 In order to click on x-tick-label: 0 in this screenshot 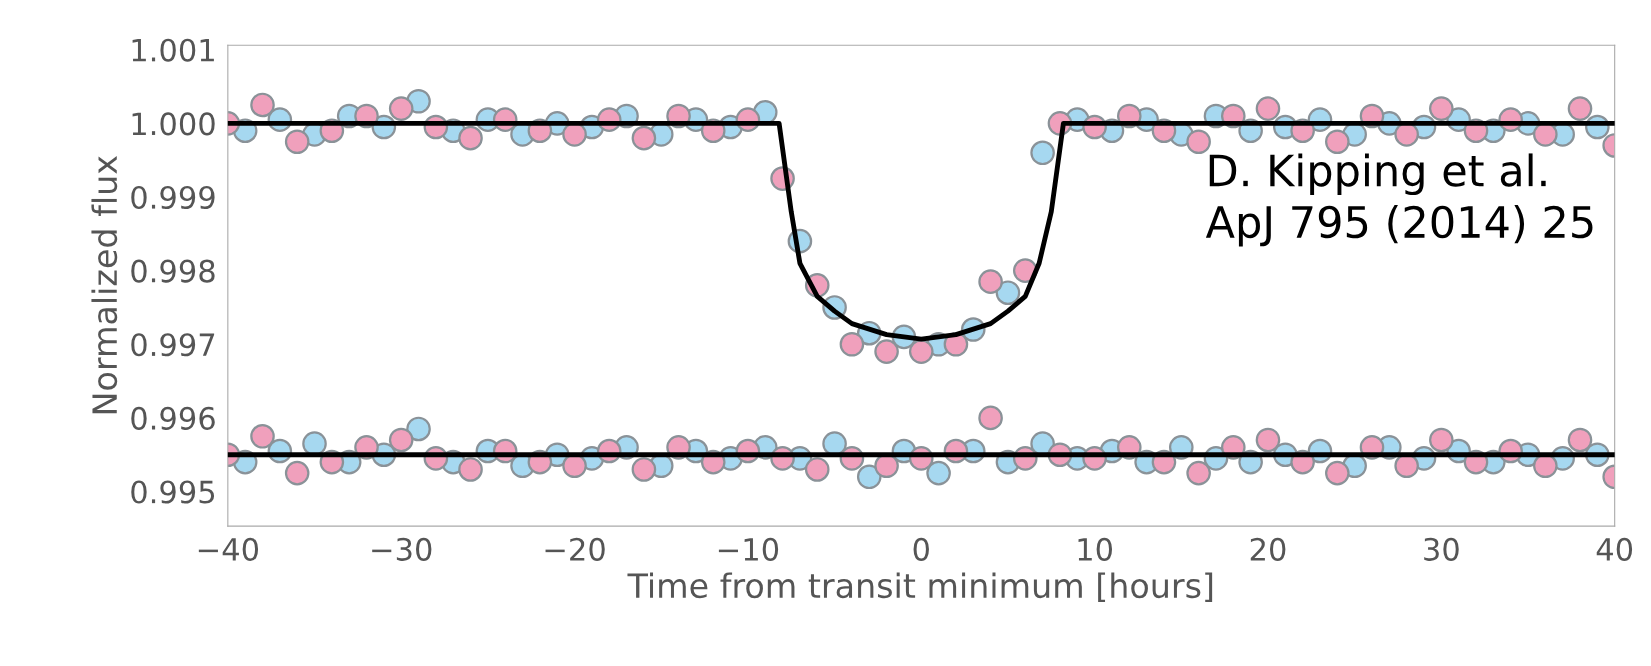, I will do `click(921, 549)`.